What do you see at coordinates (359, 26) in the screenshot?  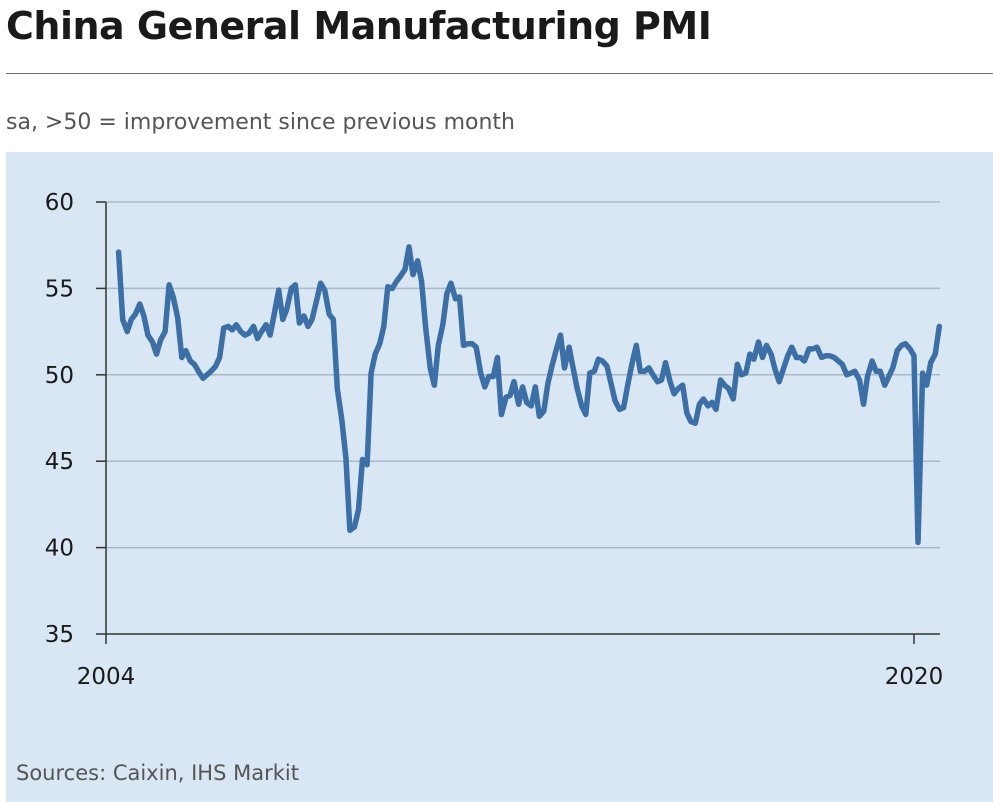 I see `chart-title: China General Manufacturing PMI` at bounding box center [359, 26].